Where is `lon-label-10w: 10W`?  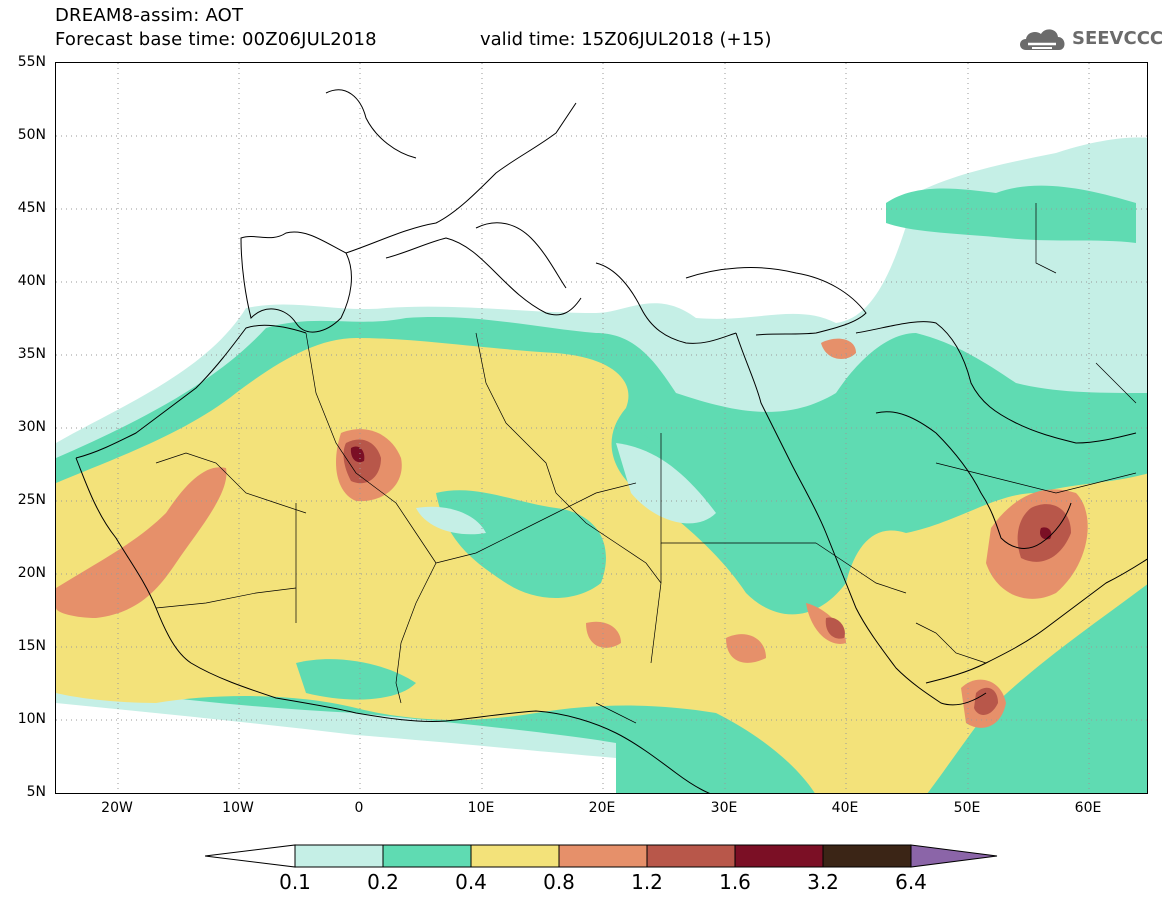
lon-label-10w: 10W is located at coordinates (238, 808).